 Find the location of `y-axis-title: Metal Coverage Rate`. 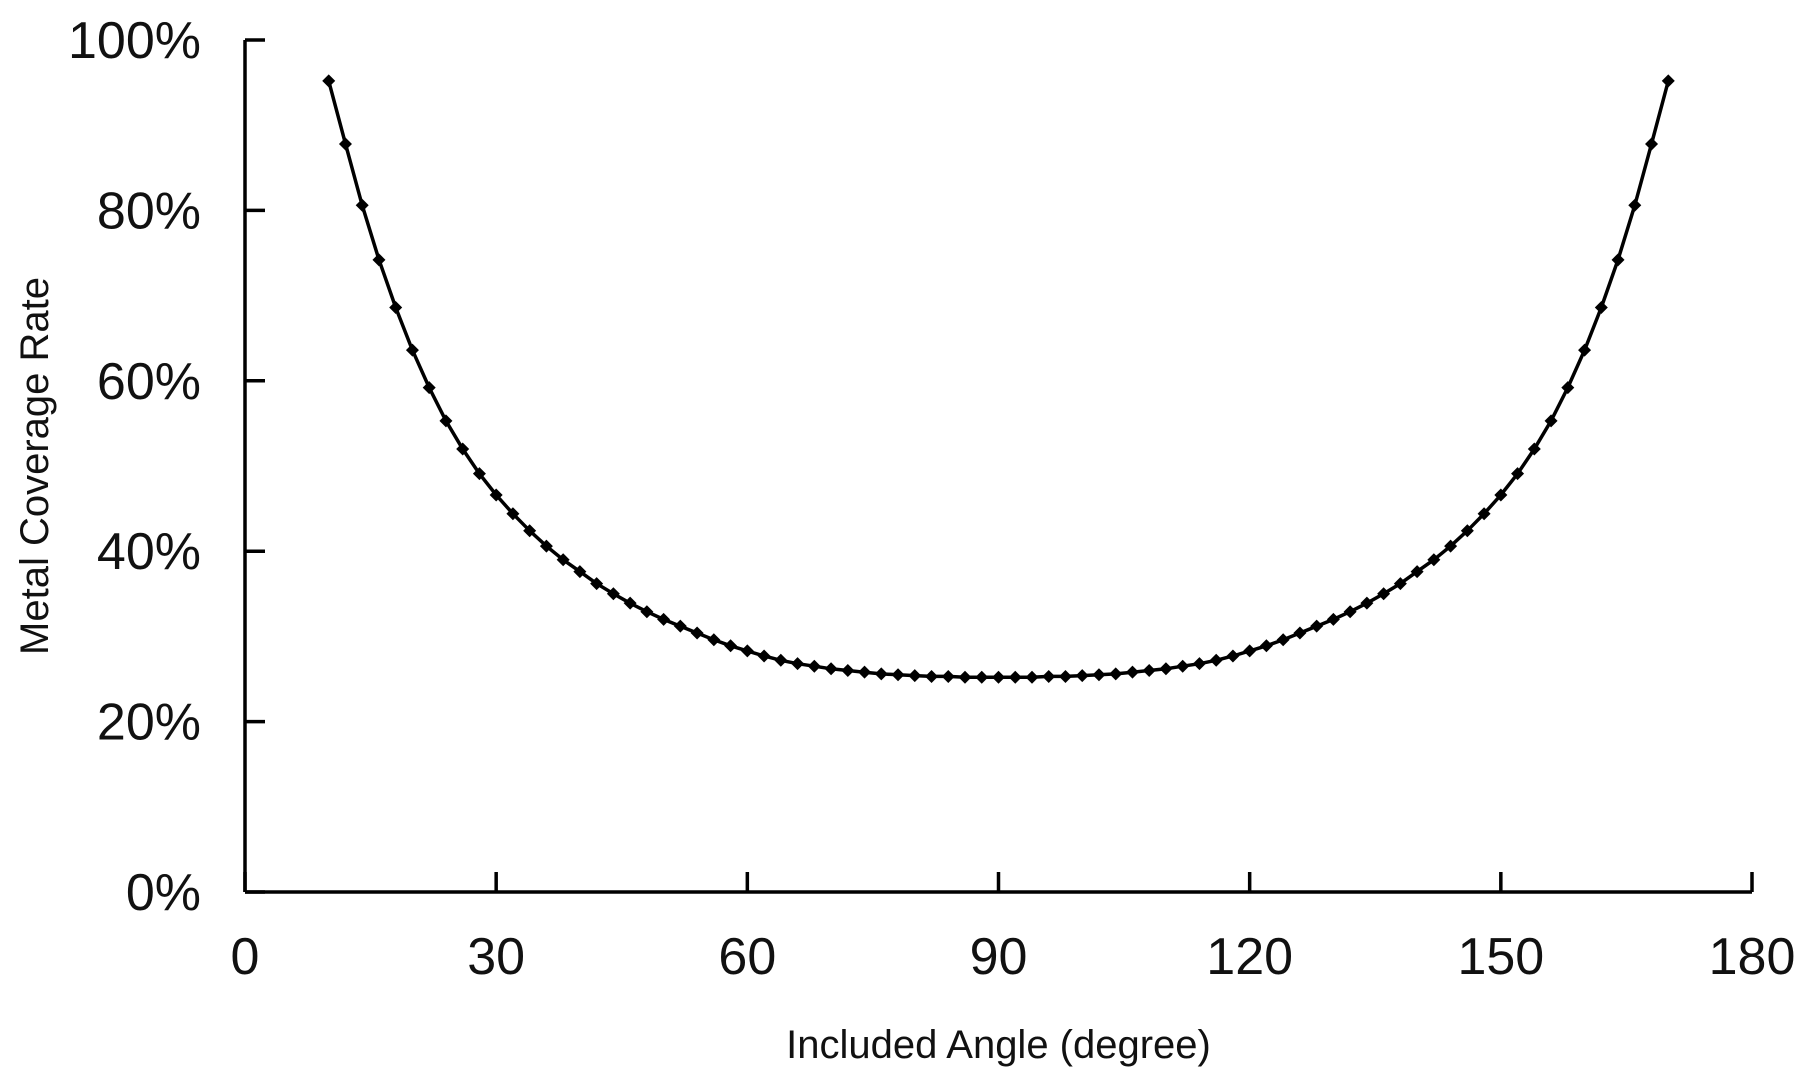

y-axis-title: Metal Coverage Rate is located at coordinates (35, 466).